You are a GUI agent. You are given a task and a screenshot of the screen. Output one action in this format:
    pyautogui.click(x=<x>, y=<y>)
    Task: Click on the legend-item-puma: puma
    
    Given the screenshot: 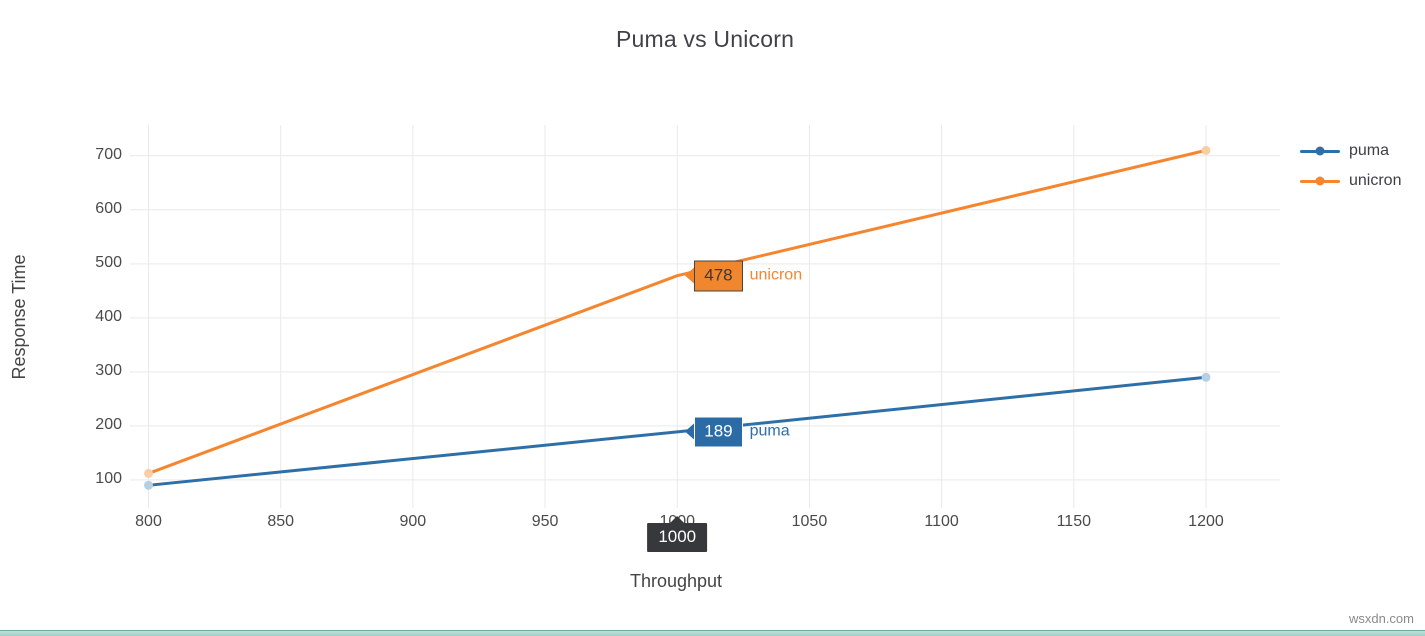 What is the action you would take?
    pyautogui.click(x=1350, y=151)
    